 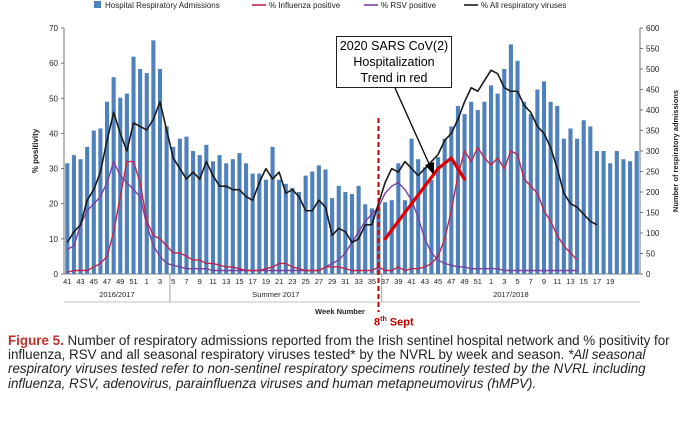 I want to click on right-tick-label: 600, so click(x=653, y=28).